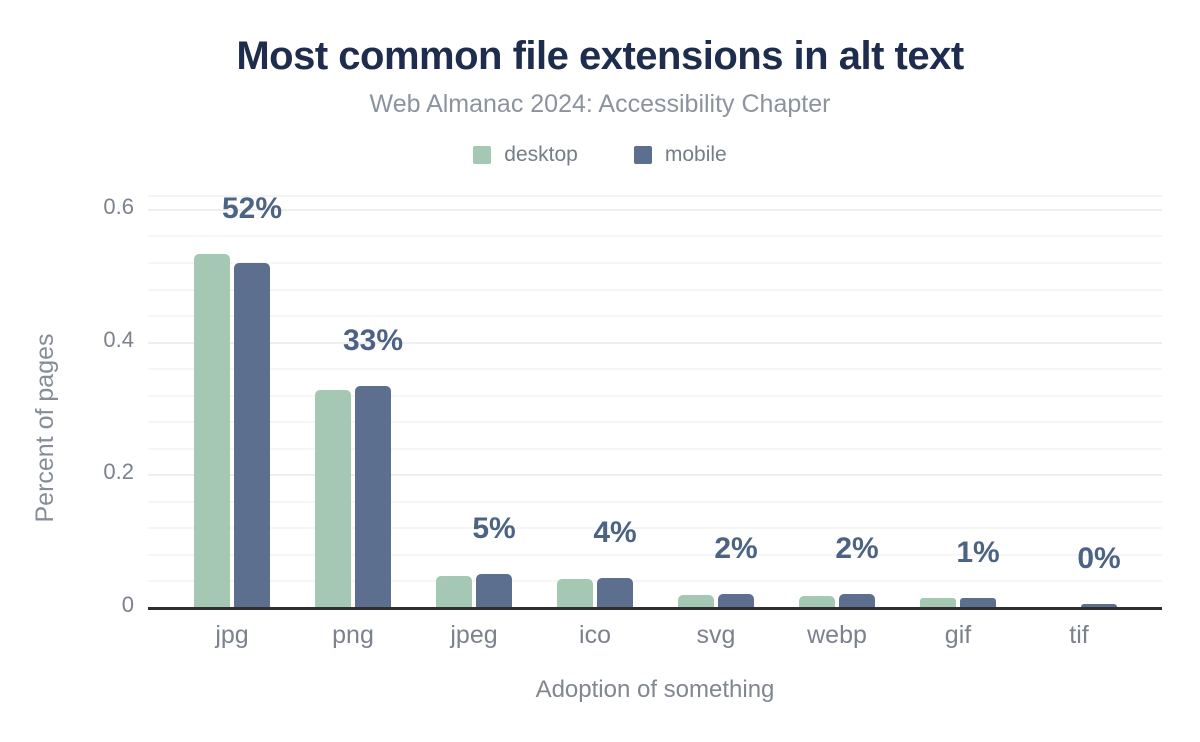 The width and height of the screenshot is (1200, 742). I want to click on data-label-svg: 2%, so click(736, 548).